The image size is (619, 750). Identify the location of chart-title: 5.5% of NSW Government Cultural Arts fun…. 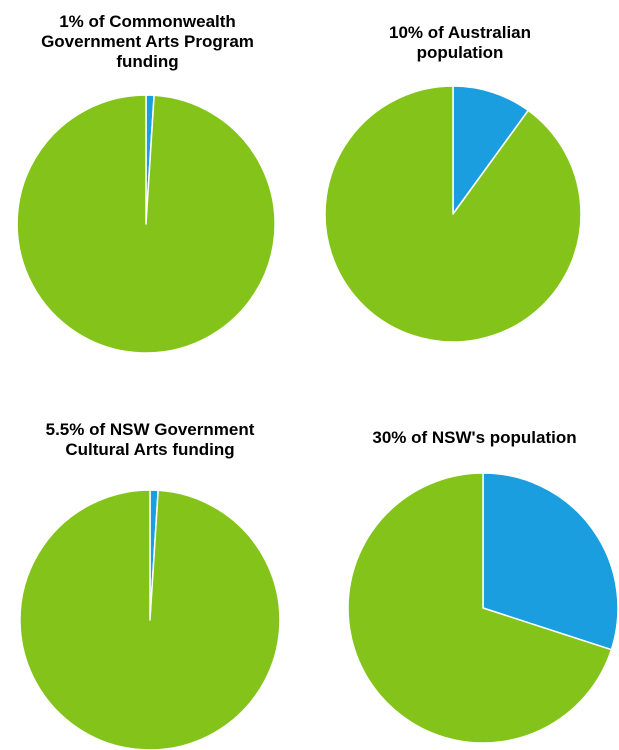
(150, 439).